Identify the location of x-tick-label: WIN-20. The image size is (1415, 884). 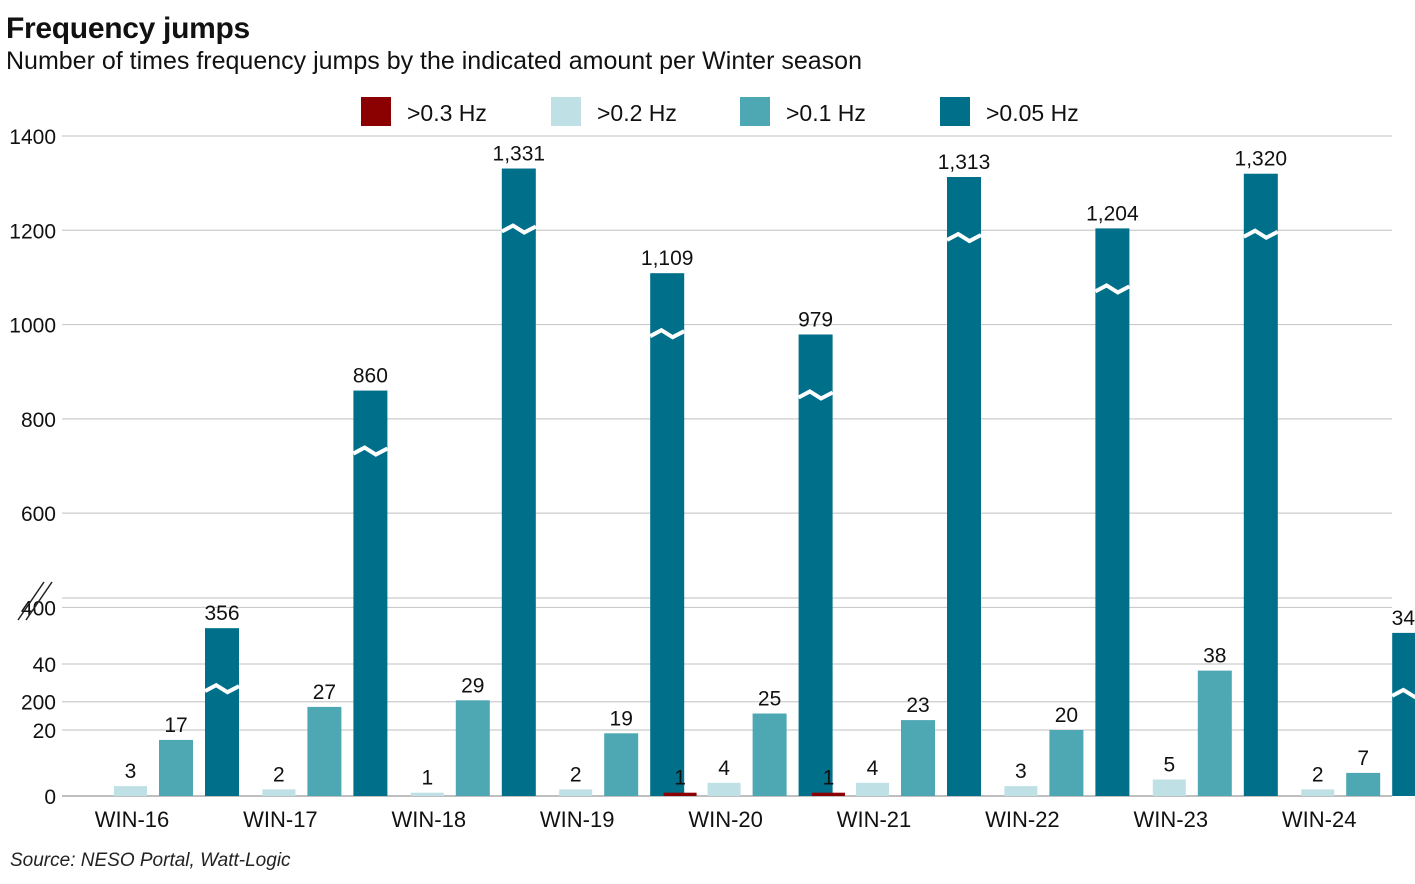
(725, 819).